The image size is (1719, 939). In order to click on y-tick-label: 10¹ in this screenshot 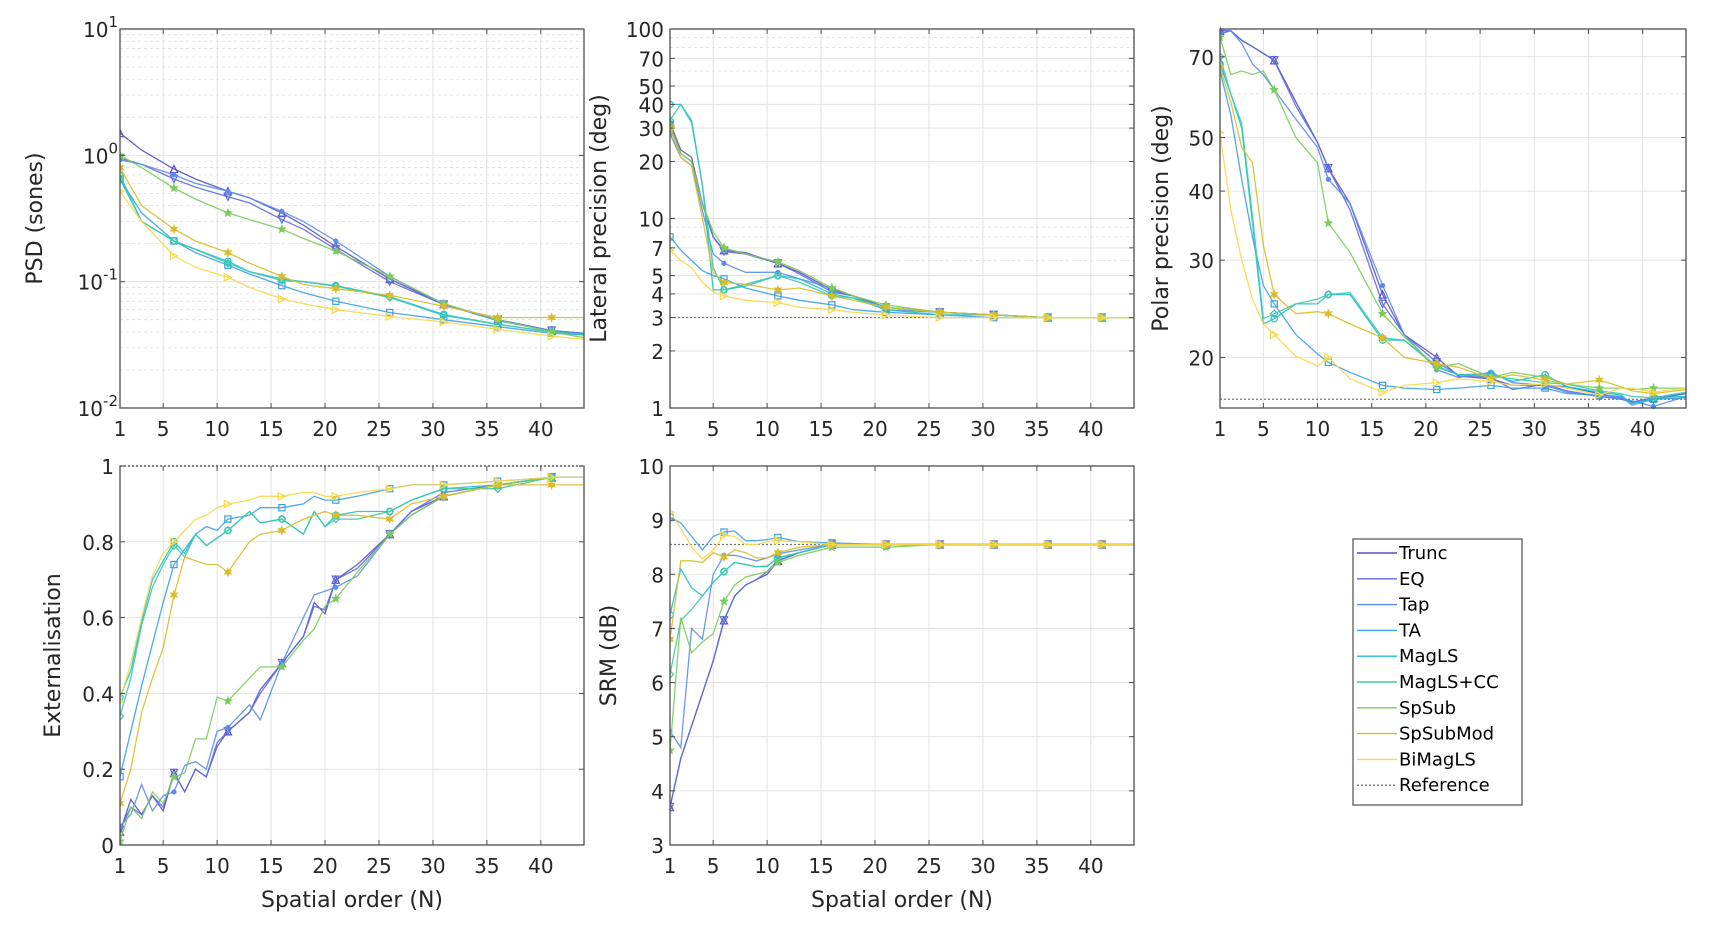, I will do `click(100, 27)`.